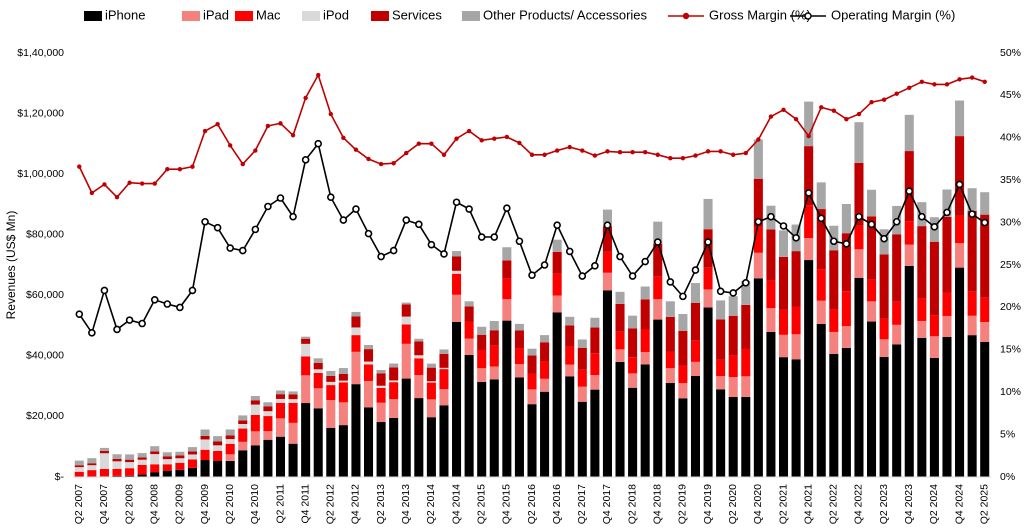 The image size is (1024, 529). I want to click on x-tick-label: Q4 2024, so click(959, 504).